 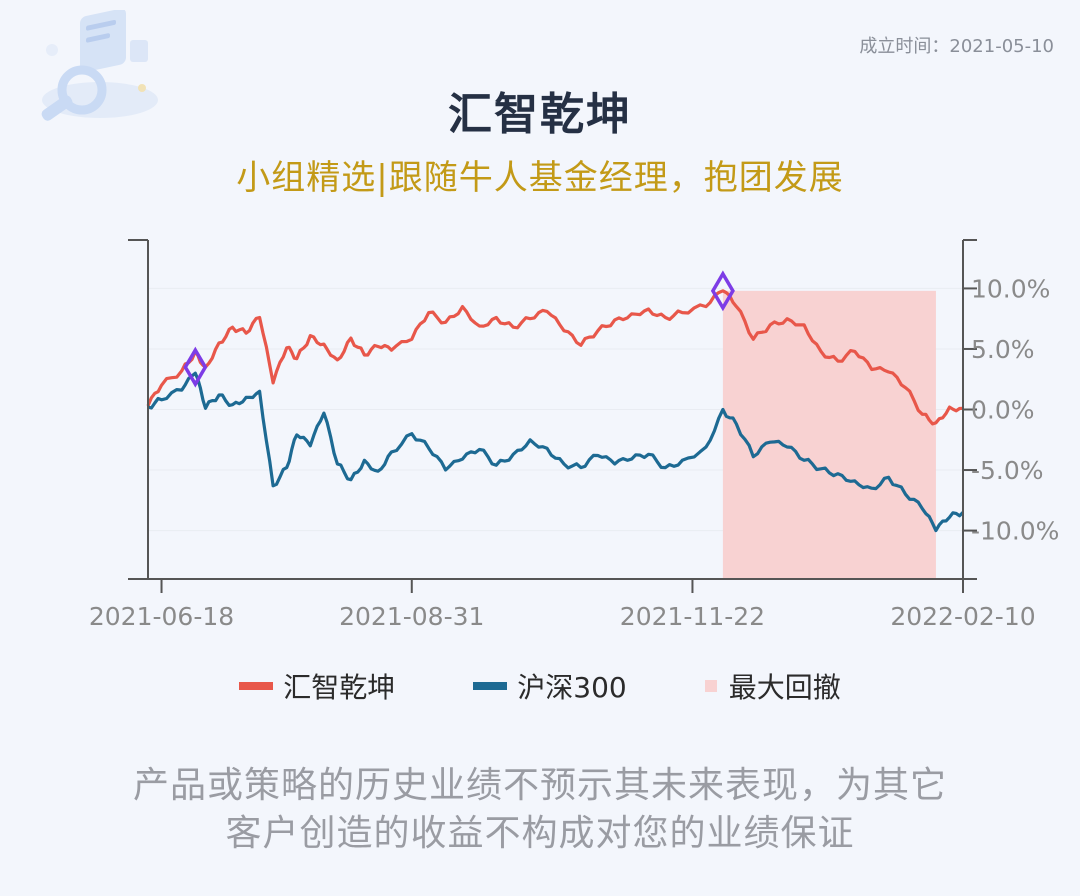 I want to click on legend-item-fund: 汇智乾坤, so click(x=317, y=686).